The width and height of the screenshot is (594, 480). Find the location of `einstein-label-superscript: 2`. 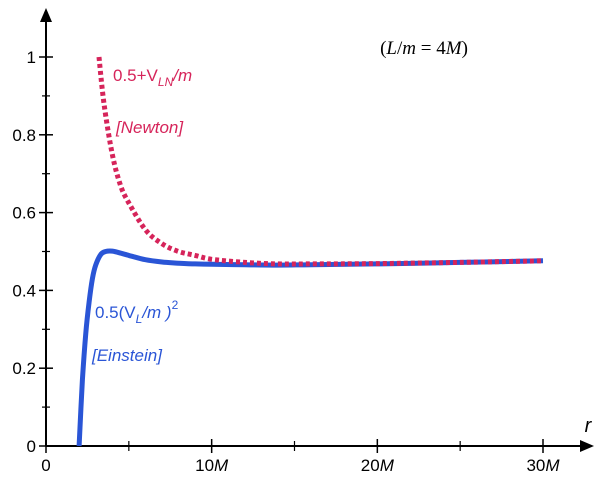

einstein-label-superscript: 2 is located at coordinates (175, 305).